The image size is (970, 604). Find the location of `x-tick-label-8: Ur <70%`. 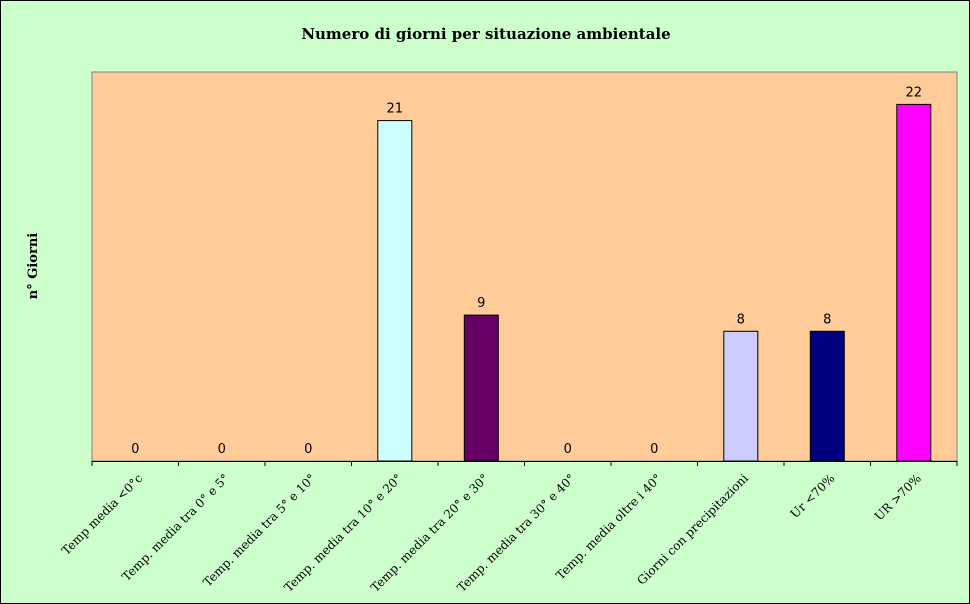

x-tick-label-8: Ur <70% is located at coordinates (813, 496).